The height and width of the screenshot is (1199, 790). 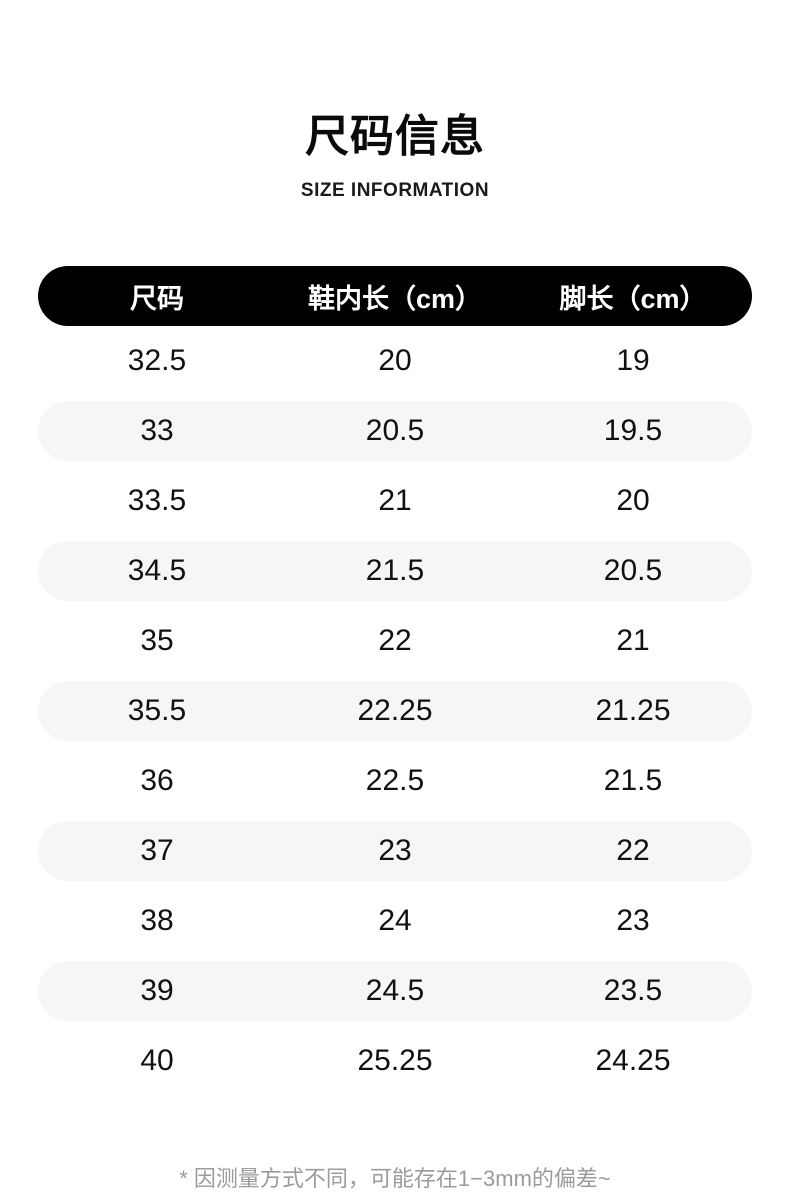 I want to click on cell-size: 37, so click(x=157, y=850).